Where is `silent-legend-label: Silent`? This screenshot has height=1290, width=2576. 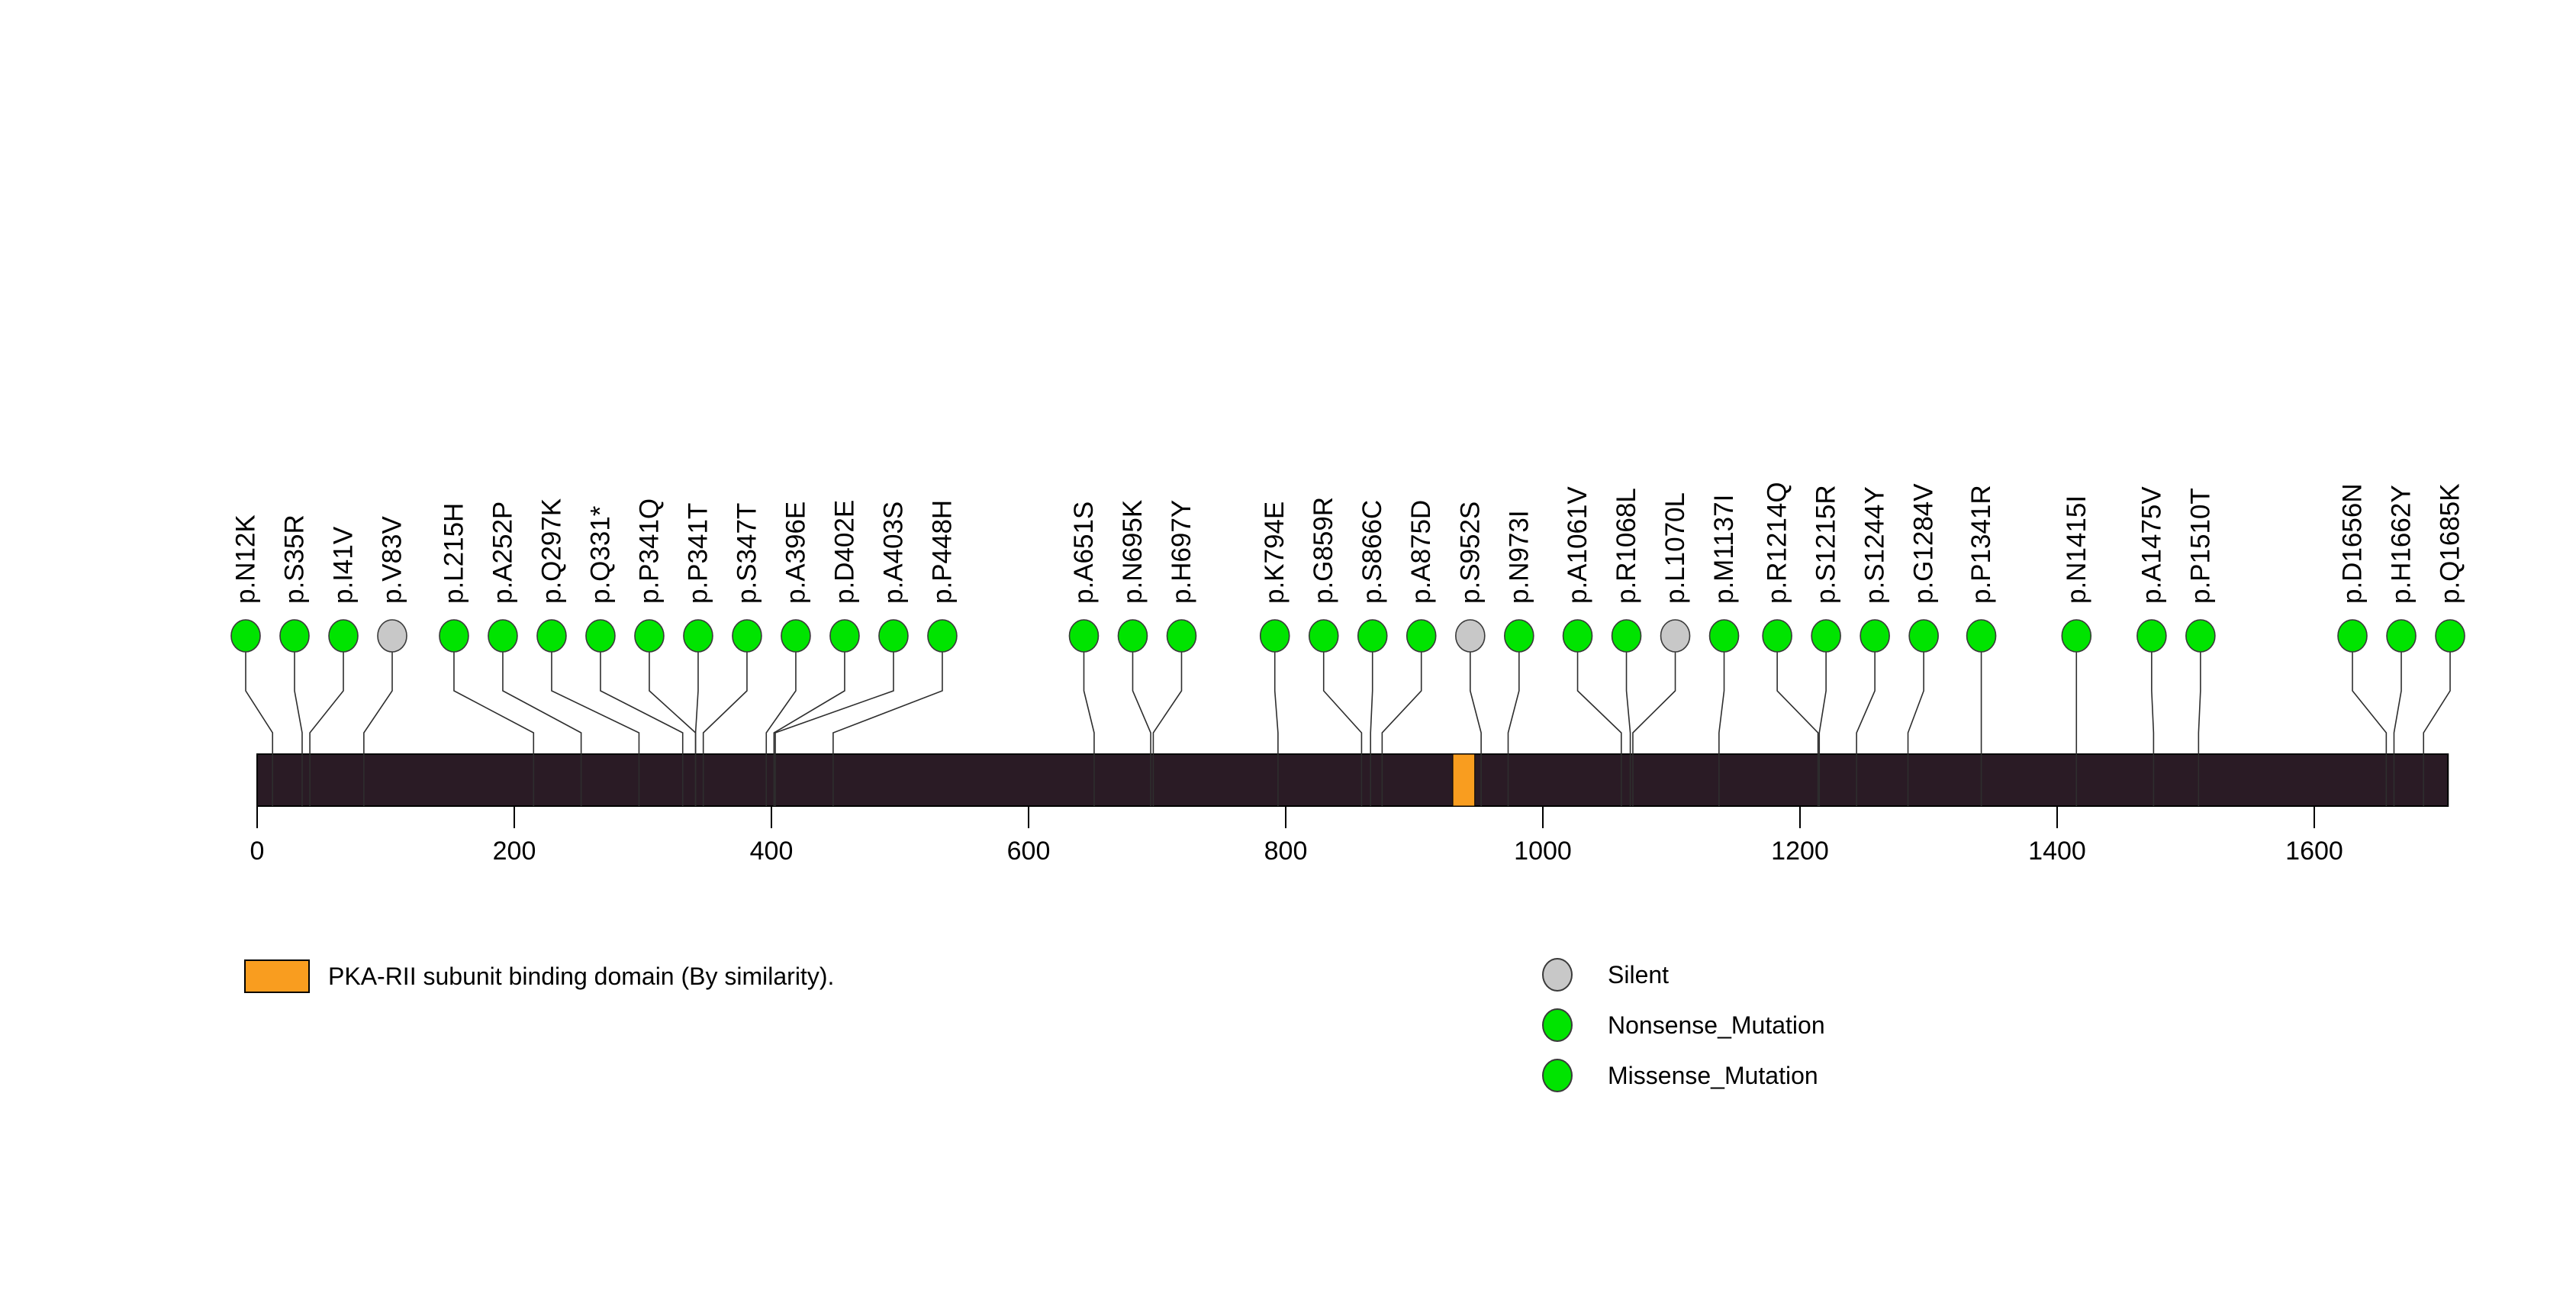 silent-legend-label: Silent is located at coordinates (1639, 974).